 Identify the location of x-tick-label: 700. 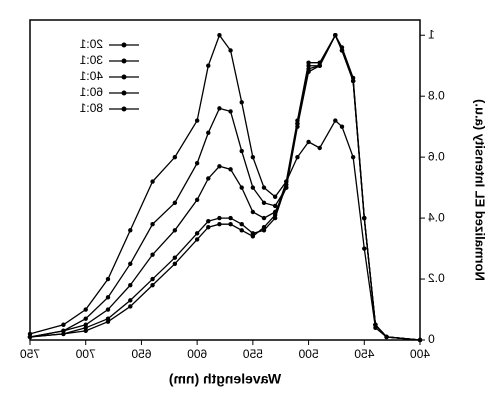
(85, 354).